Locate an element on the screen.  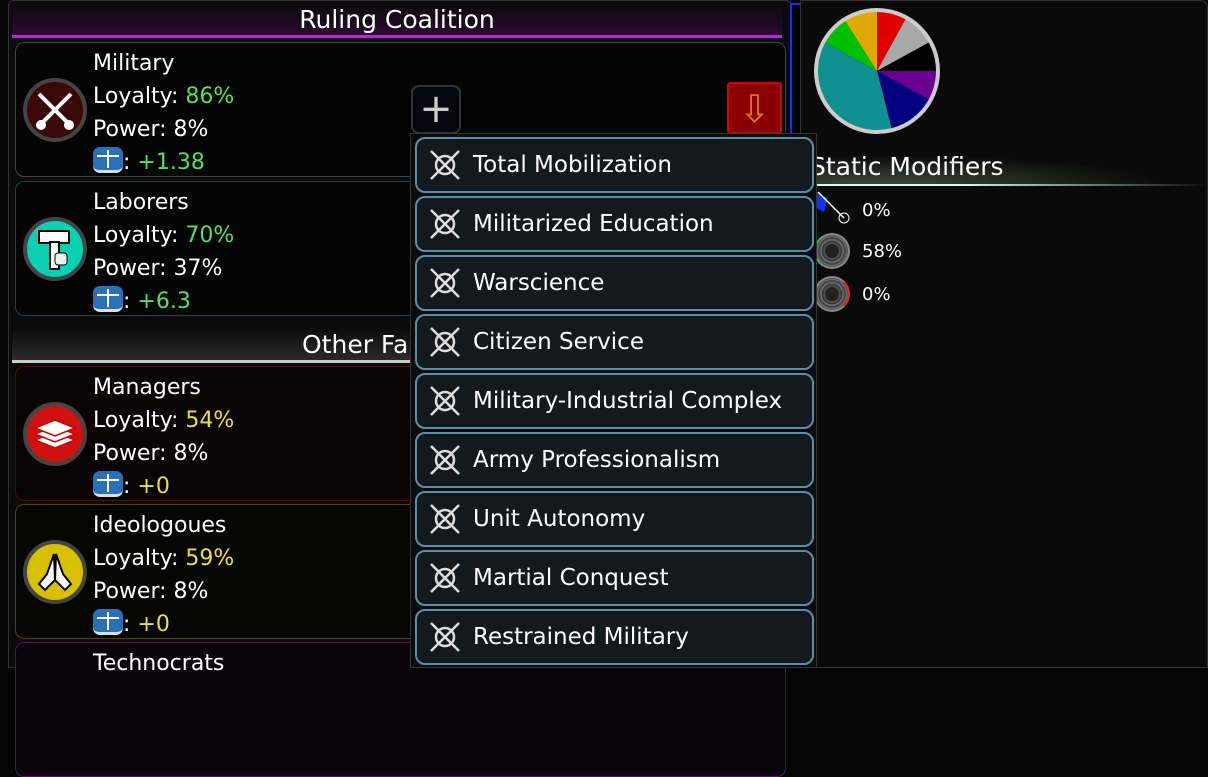
policy-option: Militarized Education is located at coordinates (614, 224).